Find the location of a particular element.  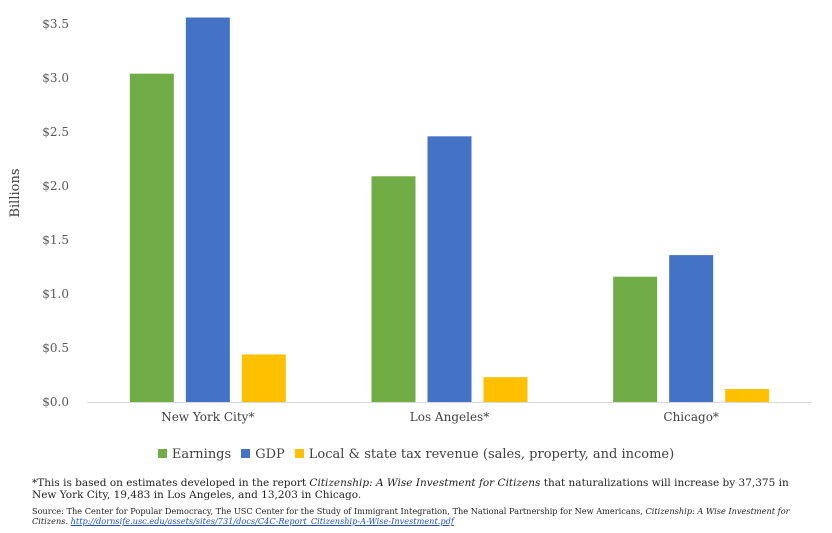

y-tick-label: $1.5 is located at coordinates (55, 240).